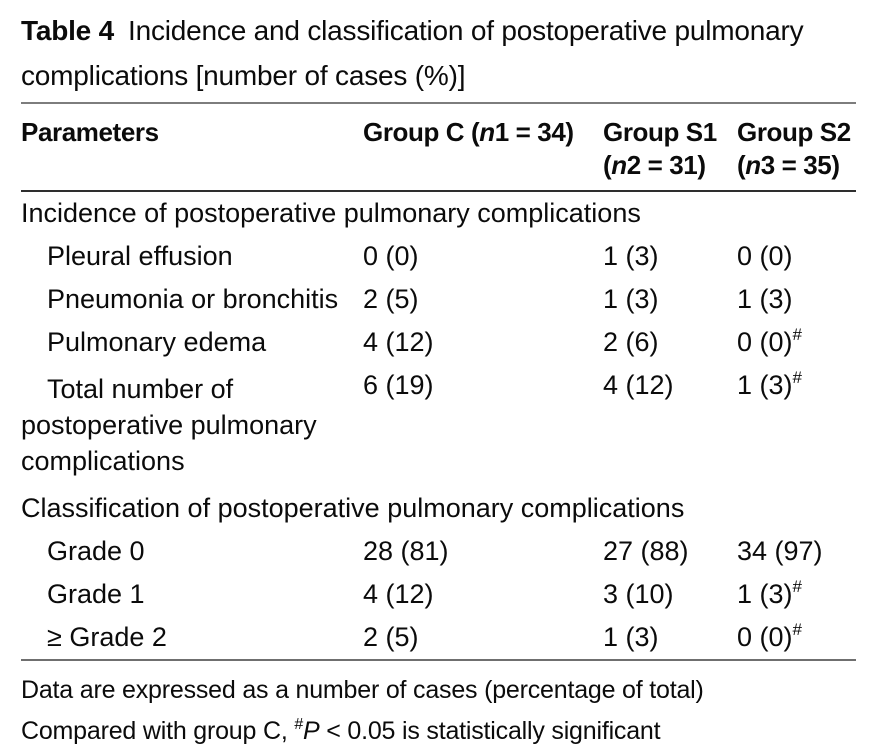 This screenshot has height=752, width=876. What do you see at coordinates (483, 149) in the screenshot?
I see `header-group-c: Group C (n1 = 34)` at bounding box center [483, 149].